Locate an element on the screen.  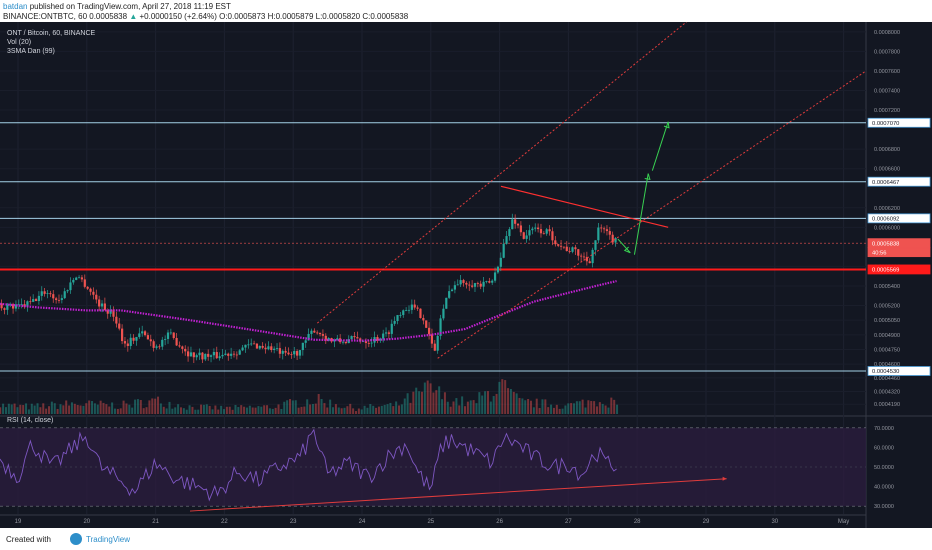
created-with-text: Created with is located at coordinates (28, 539).